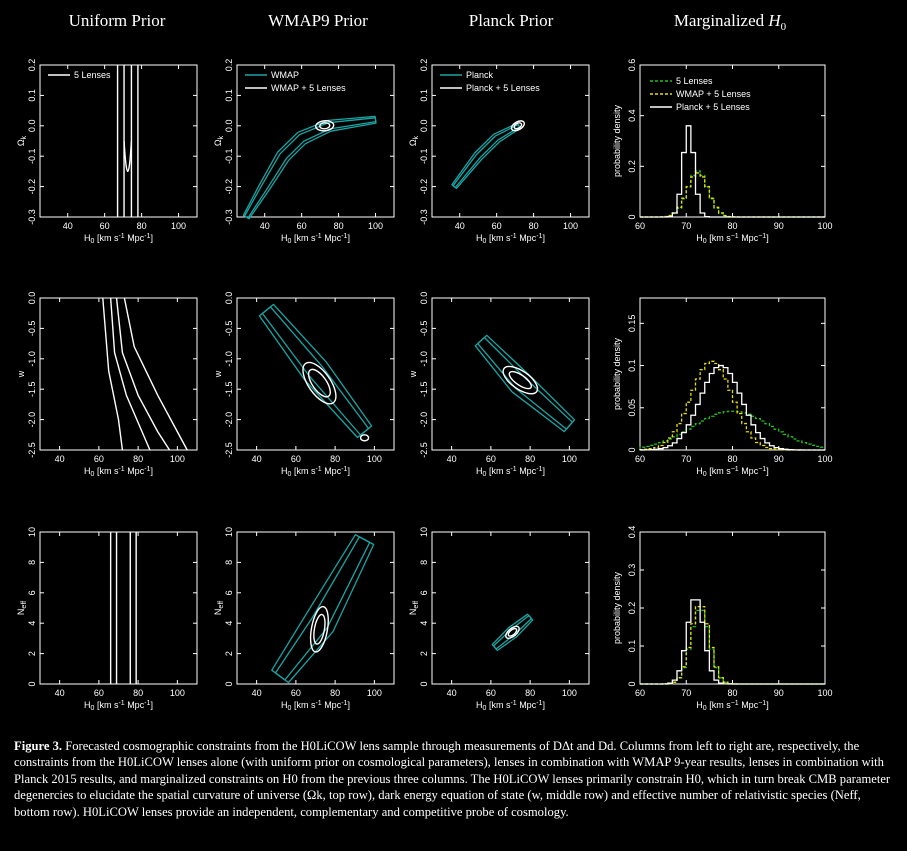 This screenshot has height=851, width=907. Describe the element at coordinates (308, 88) in the screenshot. I see `legend-label: WMAP + 5 Lenses` at that location.